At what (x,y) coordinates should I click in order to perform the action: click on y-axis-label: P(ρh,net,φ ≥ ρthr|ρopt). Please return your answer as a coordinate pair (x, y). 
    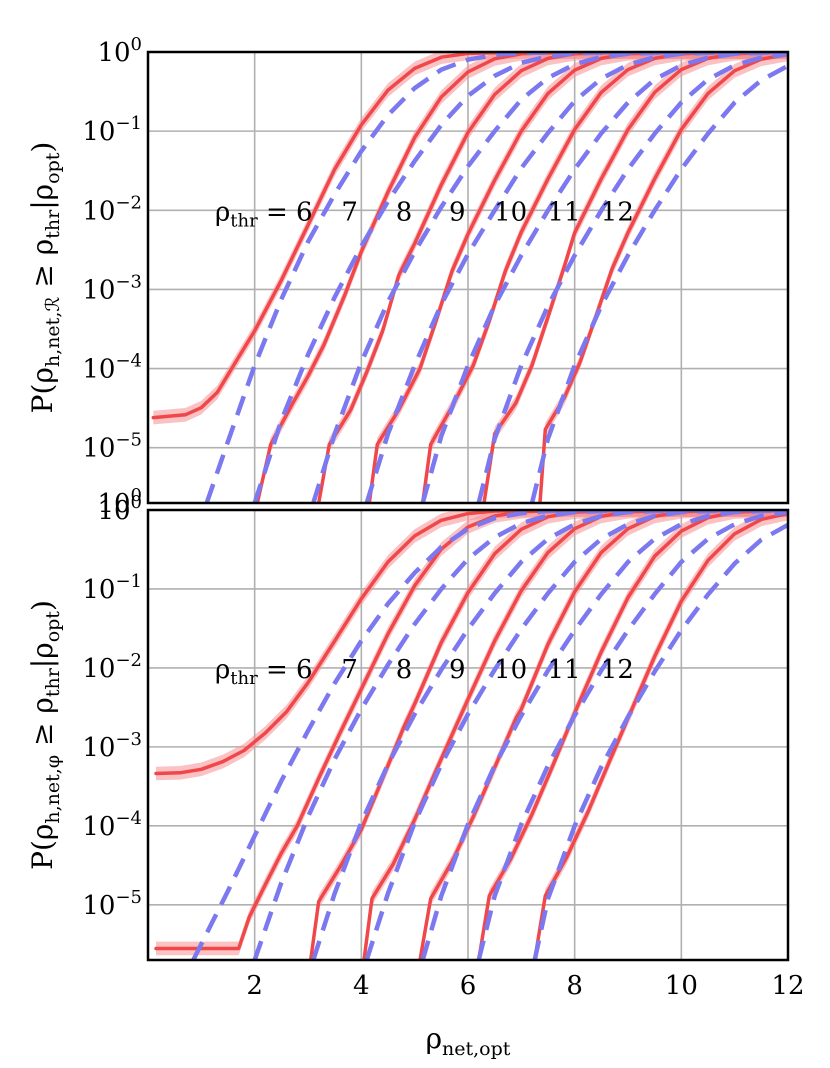
    Looking at the image, I should click on (45, 735).